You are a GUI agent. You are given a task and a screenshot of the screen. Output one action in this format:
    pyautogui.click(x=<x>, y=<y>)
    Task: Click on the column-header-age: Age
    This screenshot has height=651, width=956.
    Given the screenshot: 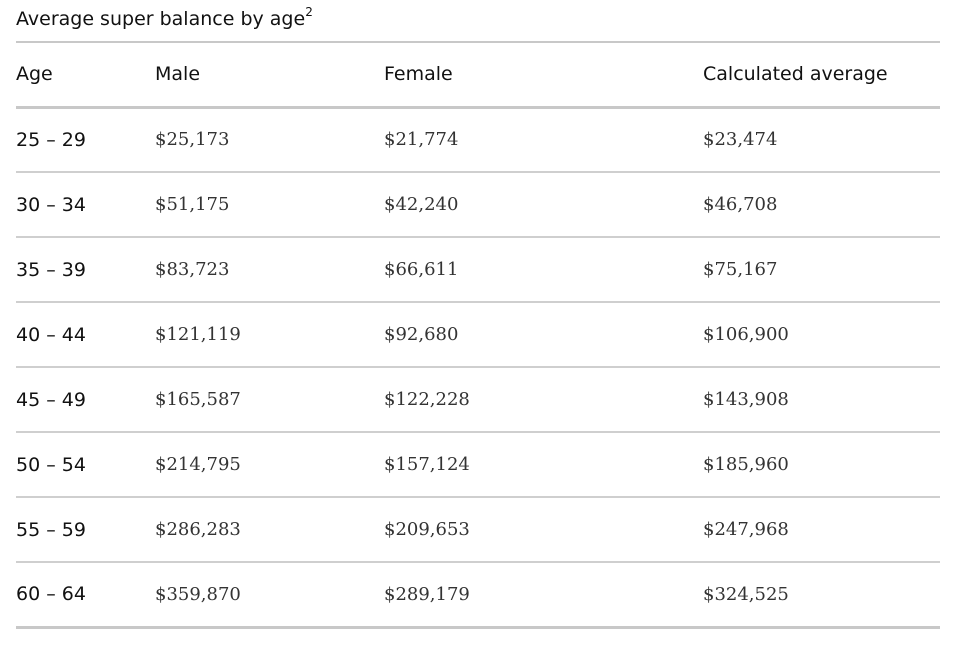 What is the action you would take?
    pyautogui.click(x=85, y=75)
    